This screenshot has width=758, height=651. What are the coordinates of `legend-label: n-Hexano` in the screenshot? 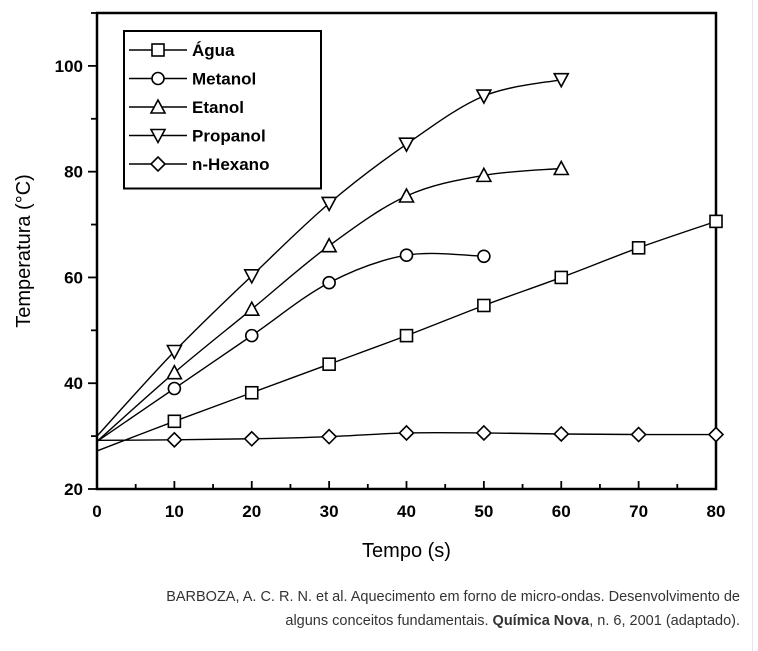 It's located at (230, 164).